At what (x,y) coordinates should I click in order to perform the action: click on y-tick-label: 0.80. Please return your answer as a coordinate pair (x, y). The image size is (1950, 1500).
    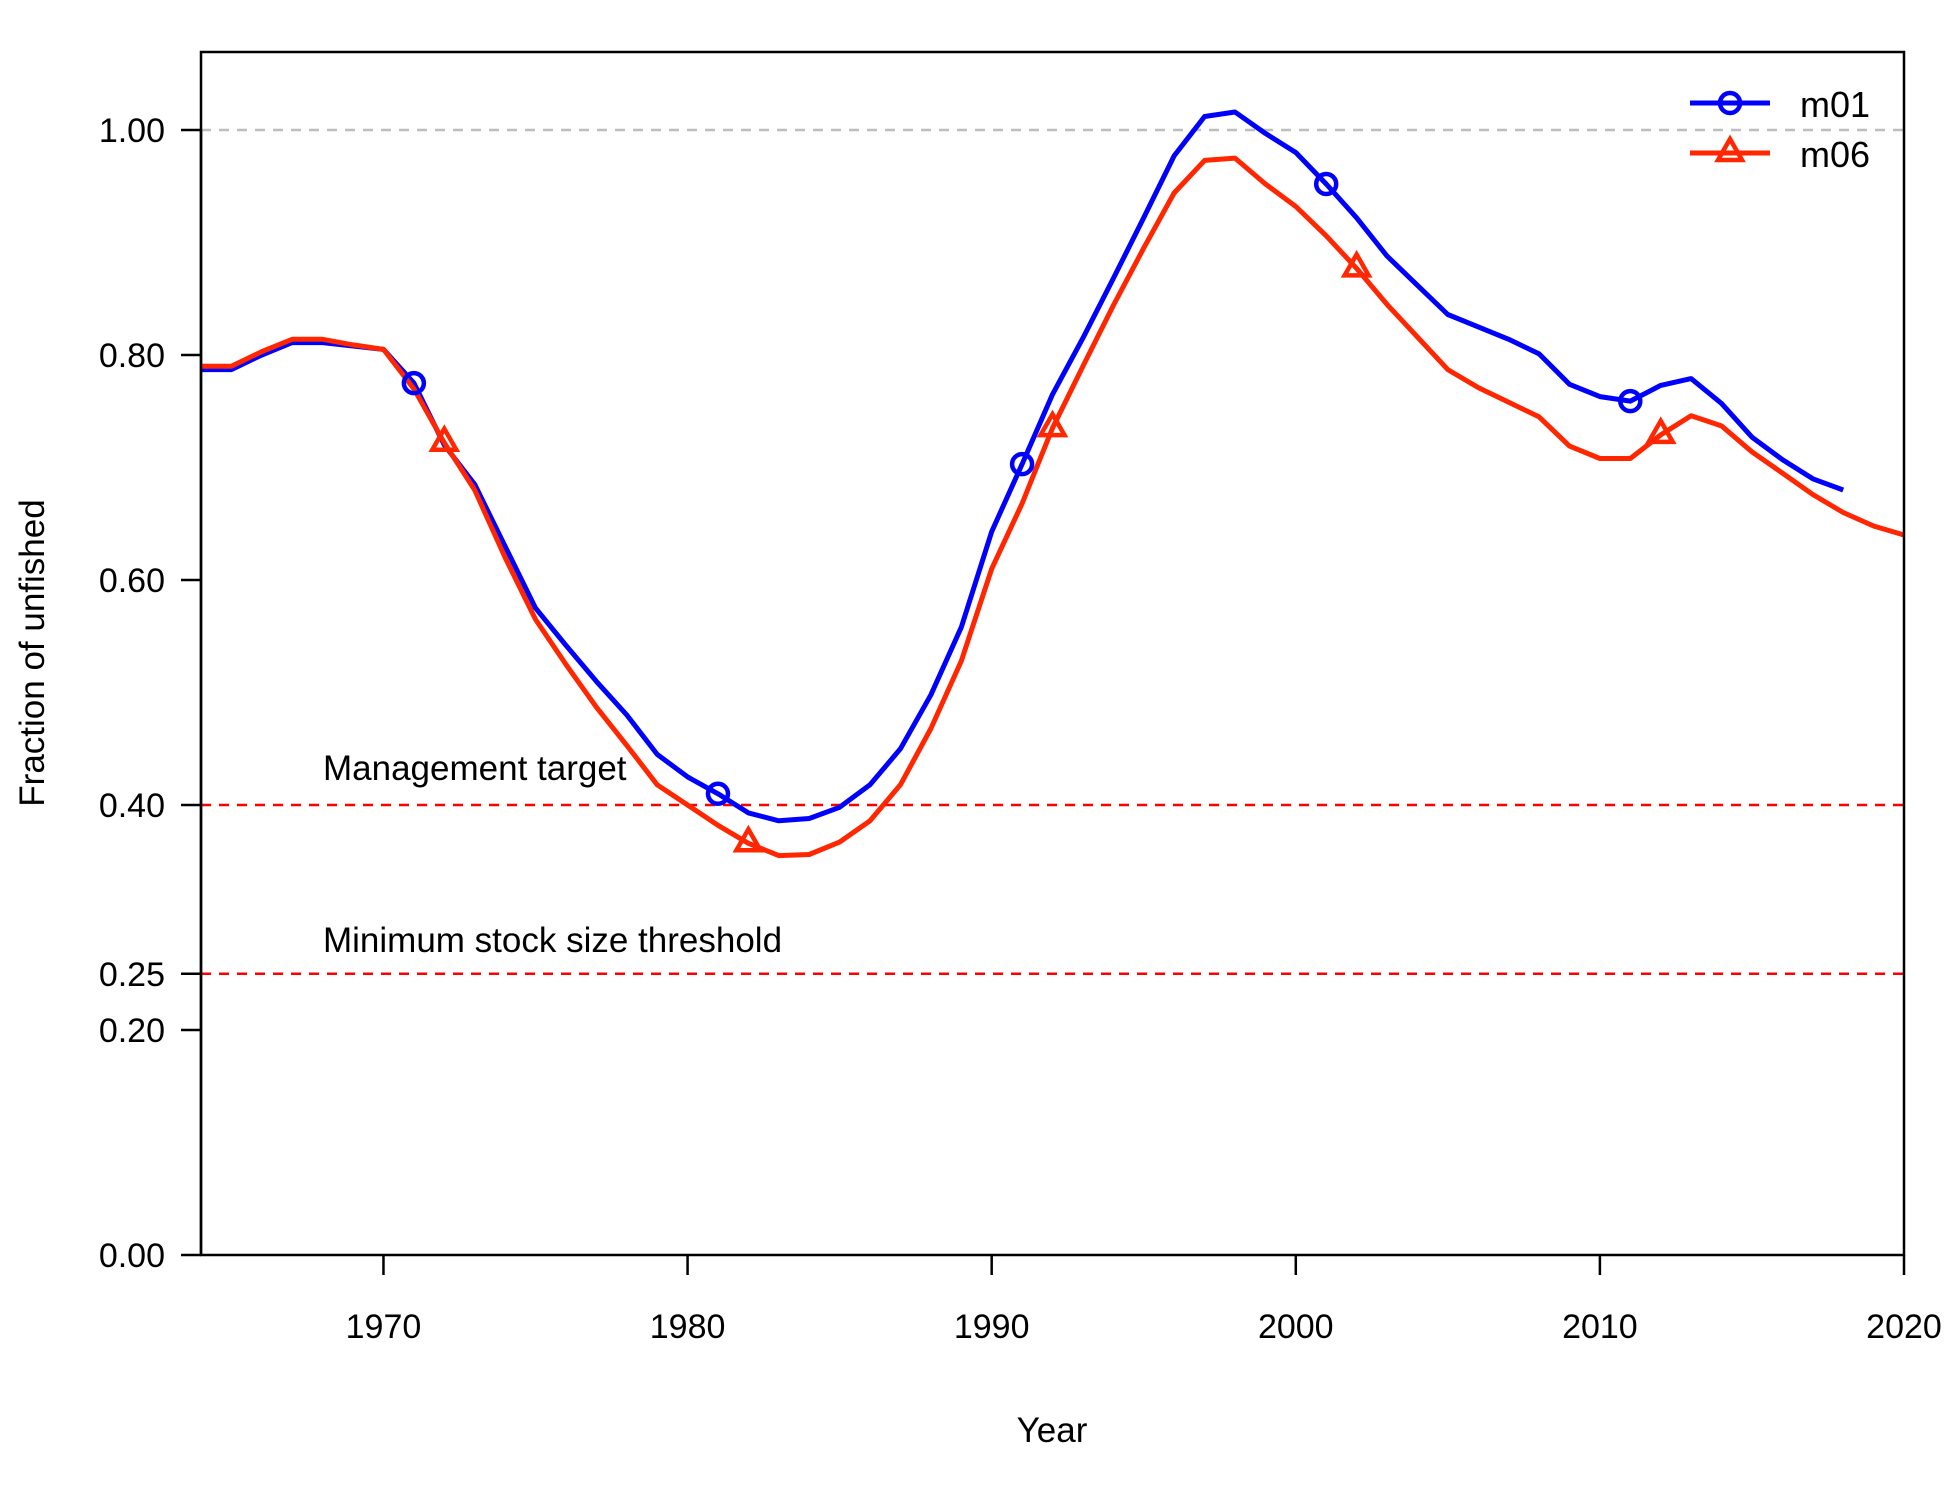
    Looking at the image, I should click on (132, 356).